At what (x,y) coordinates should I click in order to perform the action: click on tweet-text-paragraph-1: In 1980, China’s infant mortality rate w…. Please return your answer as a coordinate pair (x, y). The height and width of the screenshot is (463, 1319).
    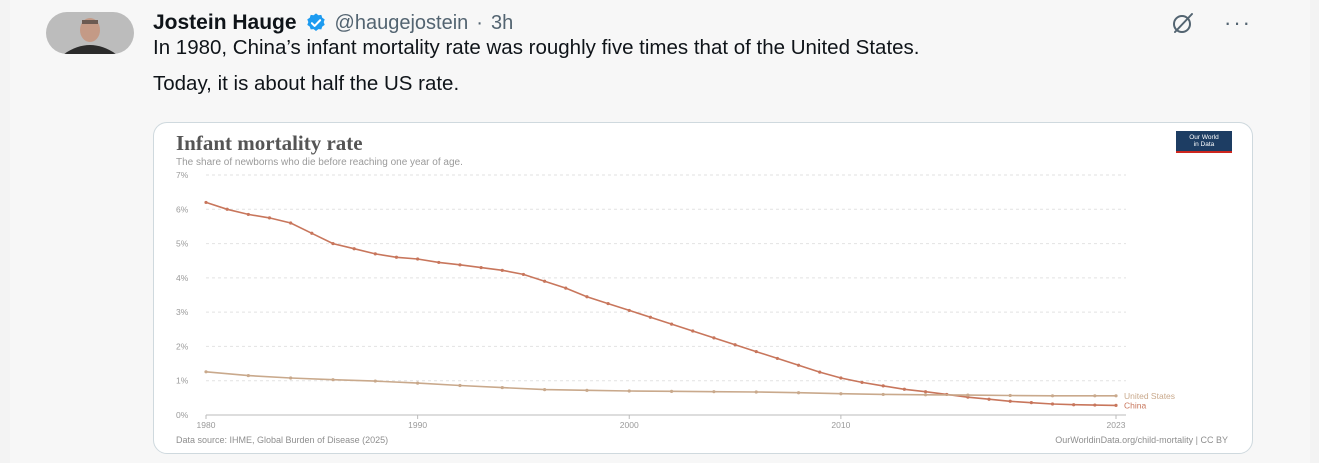
    Looking at the image, I should click on (536, 47).